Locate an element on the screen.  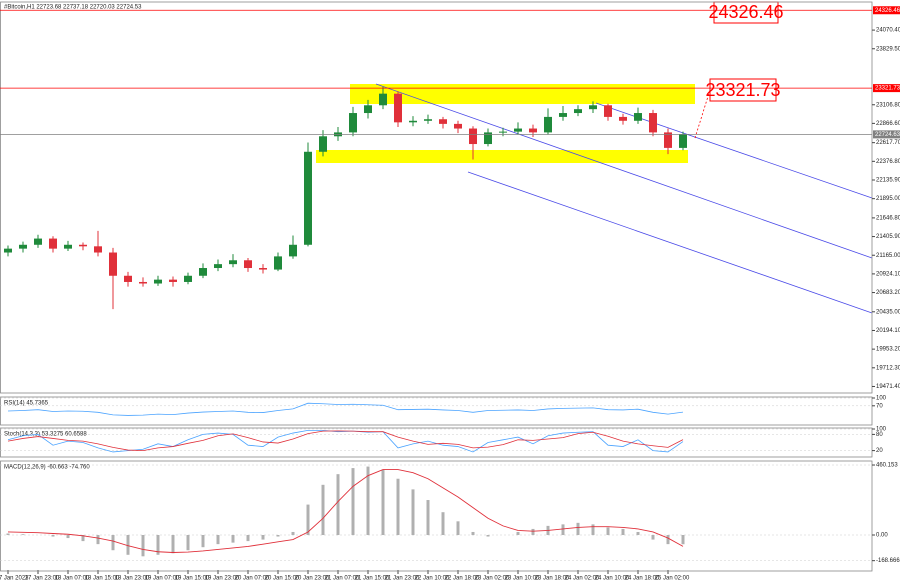
x-tick-label: 18 Jan 23:00 is located at coordinates (132, 579).